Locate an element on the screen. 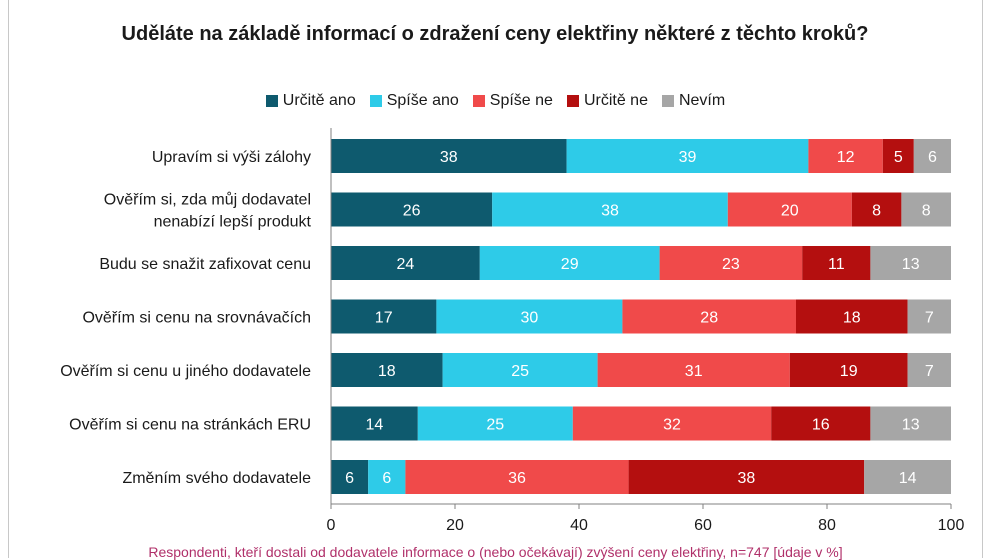  category-label: Budu se snažit zafixovat cenu is located at coordinates (205, 264).